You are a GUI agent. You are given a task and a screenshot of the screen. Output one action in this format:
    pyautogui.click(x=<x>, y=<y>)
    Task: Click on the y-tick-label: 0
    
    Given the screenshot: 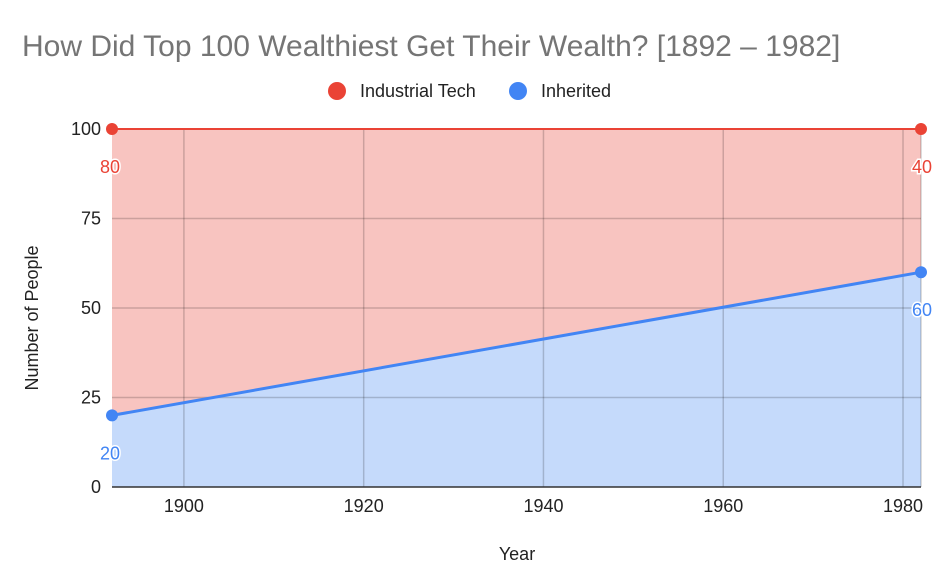 What is the action you would take?
    pyautogui.click(x=96, y=487)
    